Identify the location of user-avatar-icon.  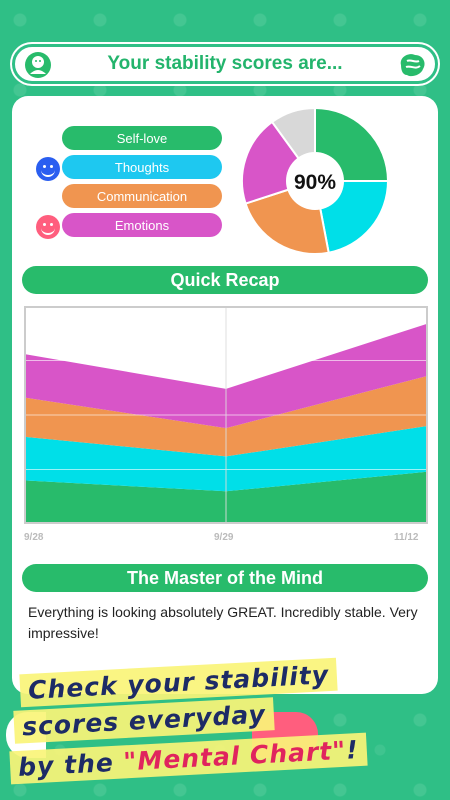
(38, 65).